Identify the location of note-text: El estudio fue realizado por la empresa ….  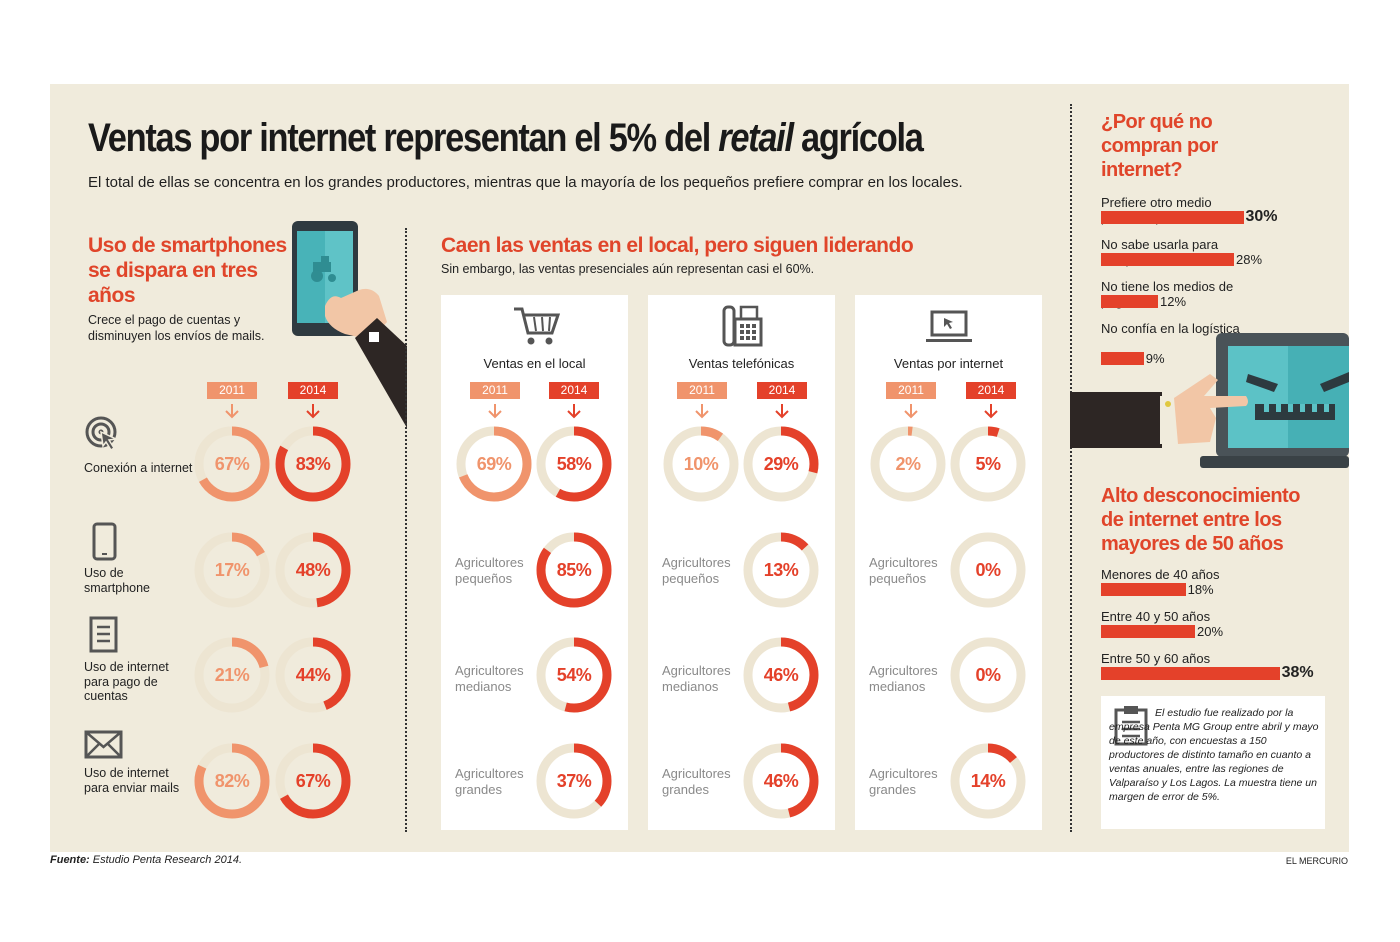
(1214, 755).